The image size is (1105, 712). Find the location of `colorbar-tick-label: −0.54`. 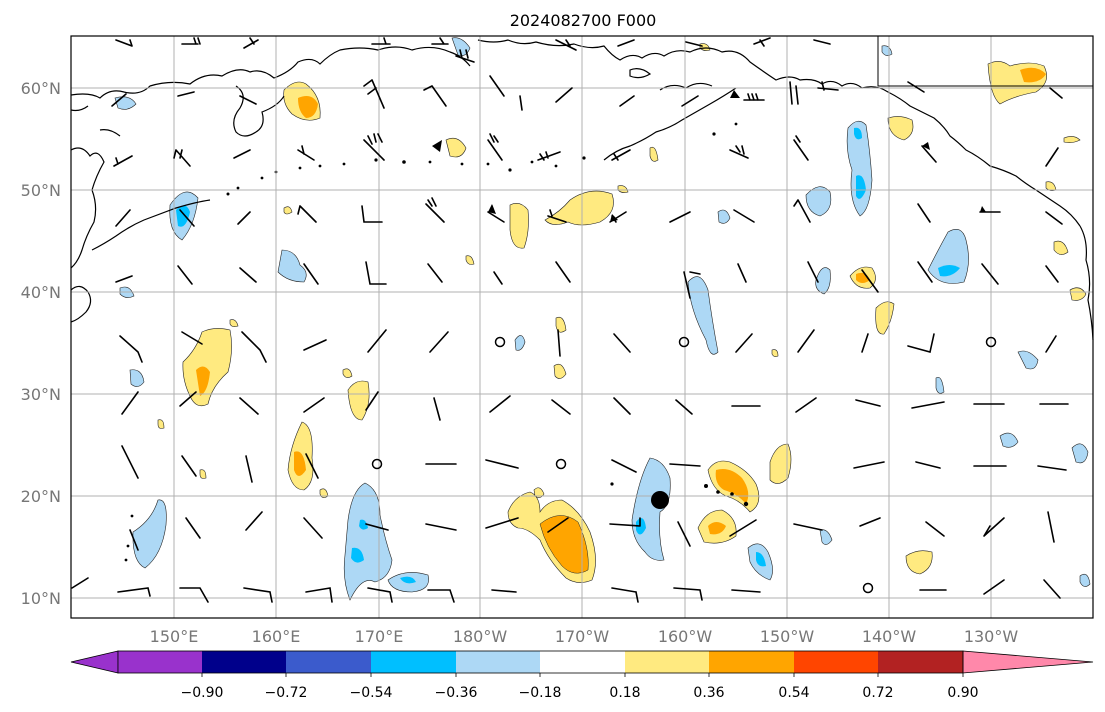

colorbar-tick-label: −0.54 is located at coordinates (371, 693).